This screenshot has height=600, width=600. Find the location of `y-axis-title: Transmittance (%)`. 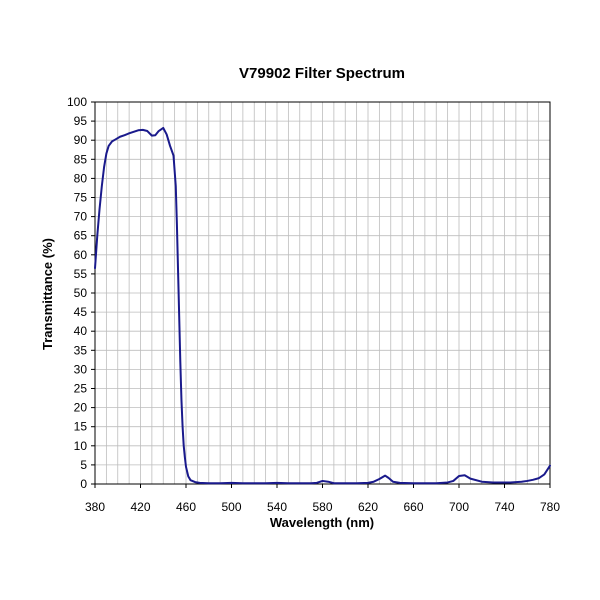

y-axis-title: Transmittance (%) is located at coordinates (47, 294).